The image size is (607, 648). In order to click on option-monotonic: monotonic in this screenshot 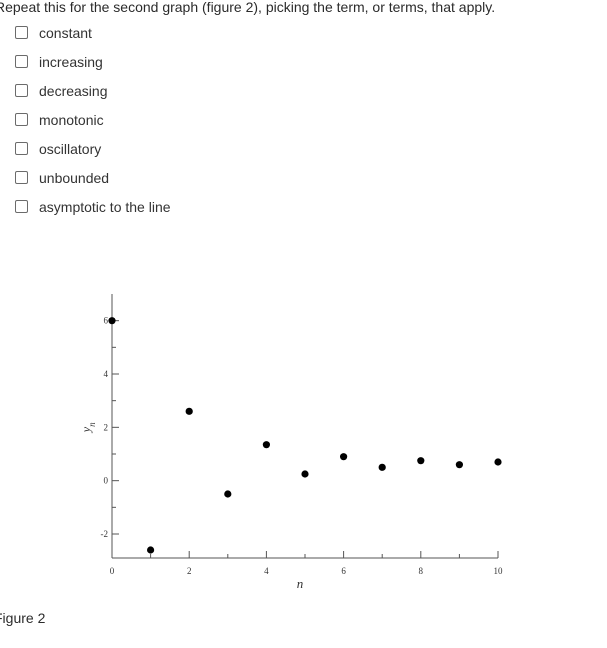, I will do `click(93, 119)`.